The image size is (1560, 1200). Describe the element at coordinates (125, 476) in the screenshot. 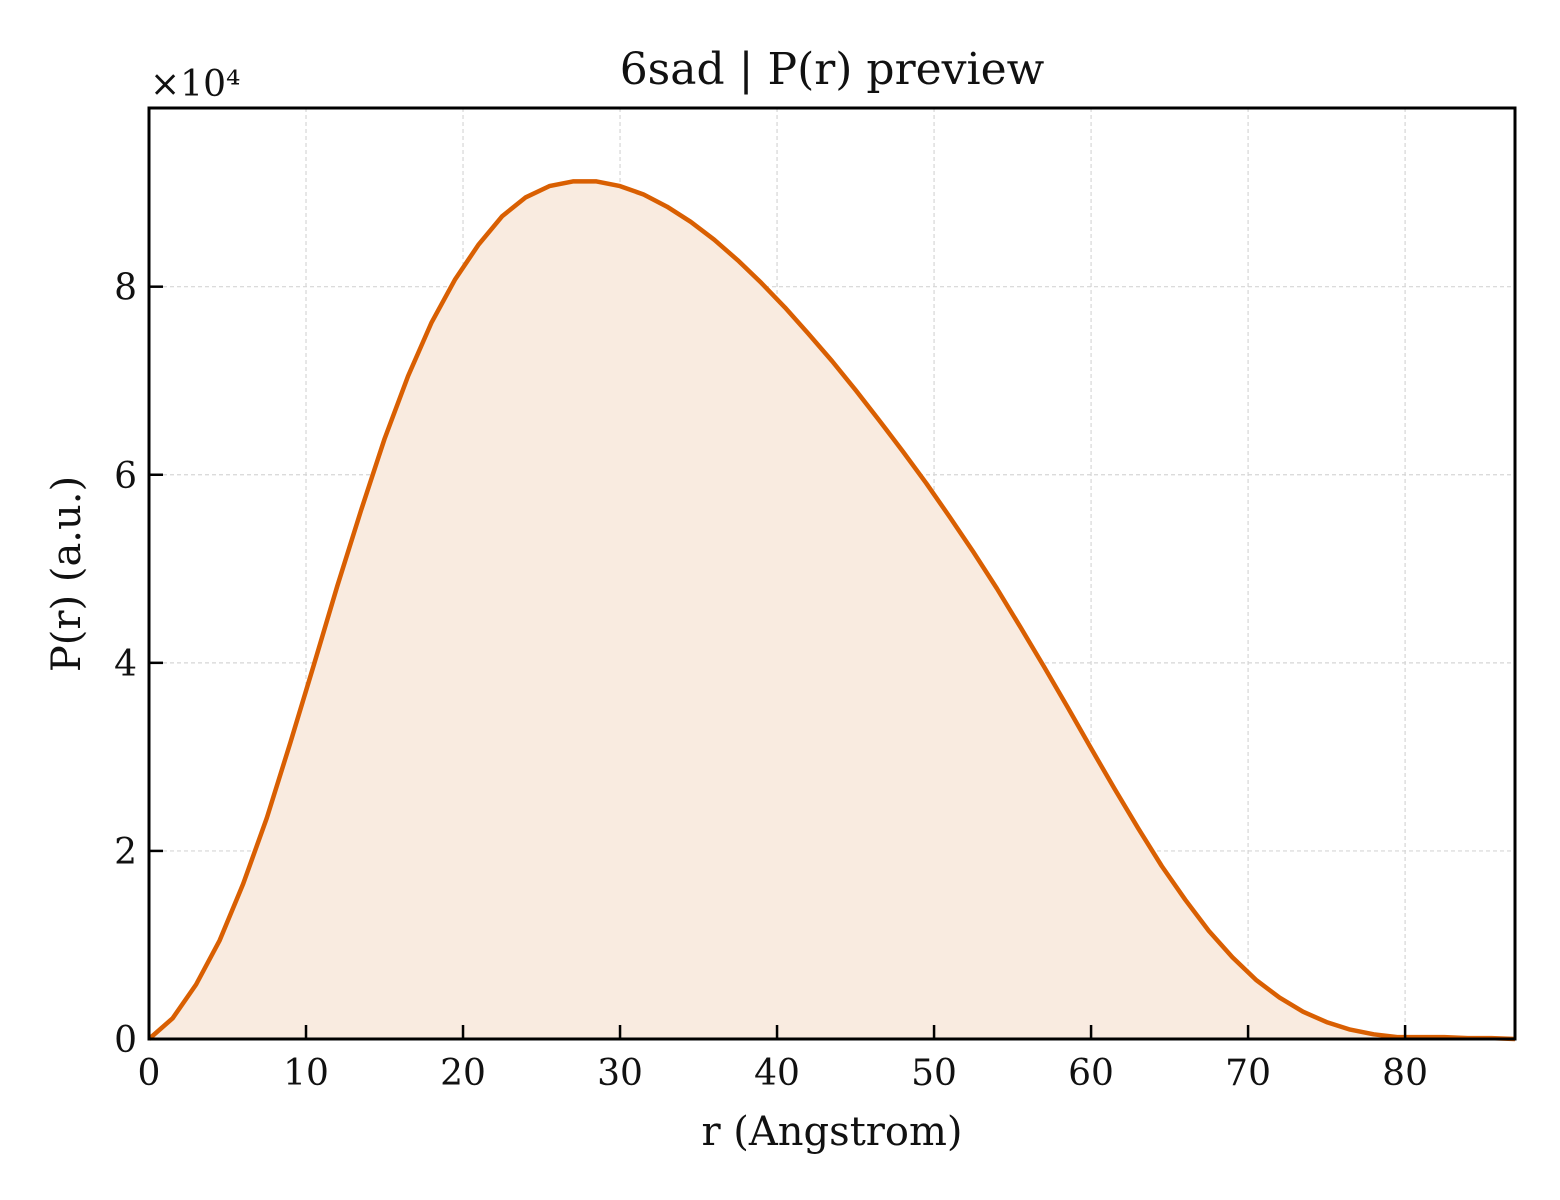

I see `y-tick-label: 6` at that location.